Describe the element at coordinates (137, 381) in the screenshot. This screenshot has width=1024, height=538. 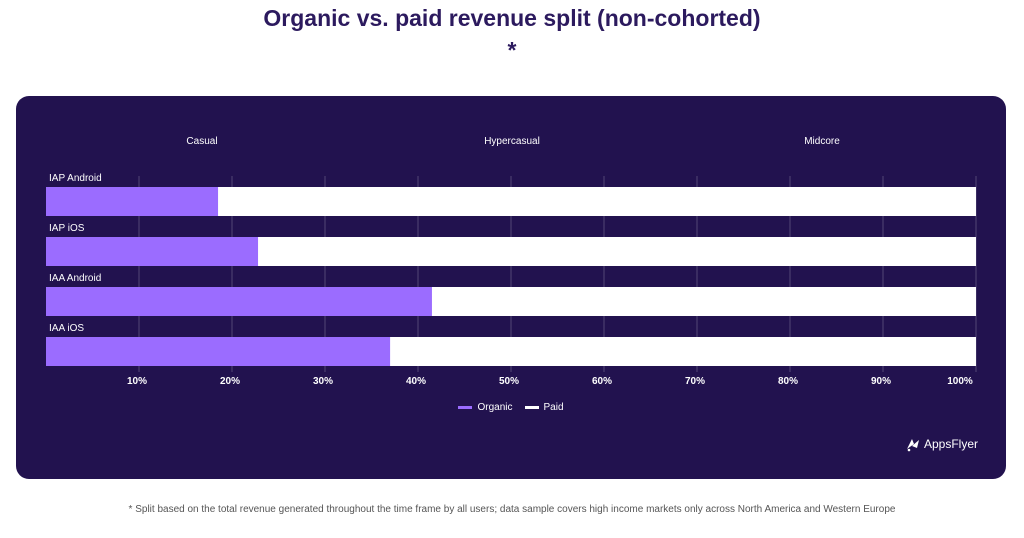
I see `x-tick-10: 10%` at that location.